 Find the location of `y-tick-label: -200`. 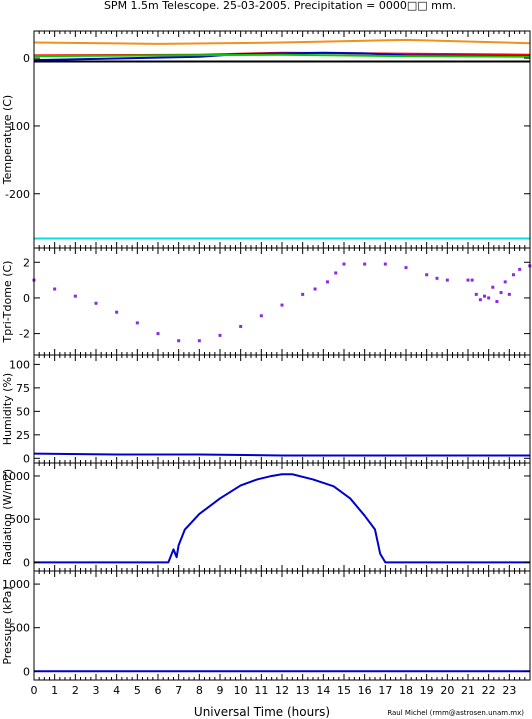

y-tick-label: -200 is located at coordinates (17, 194).